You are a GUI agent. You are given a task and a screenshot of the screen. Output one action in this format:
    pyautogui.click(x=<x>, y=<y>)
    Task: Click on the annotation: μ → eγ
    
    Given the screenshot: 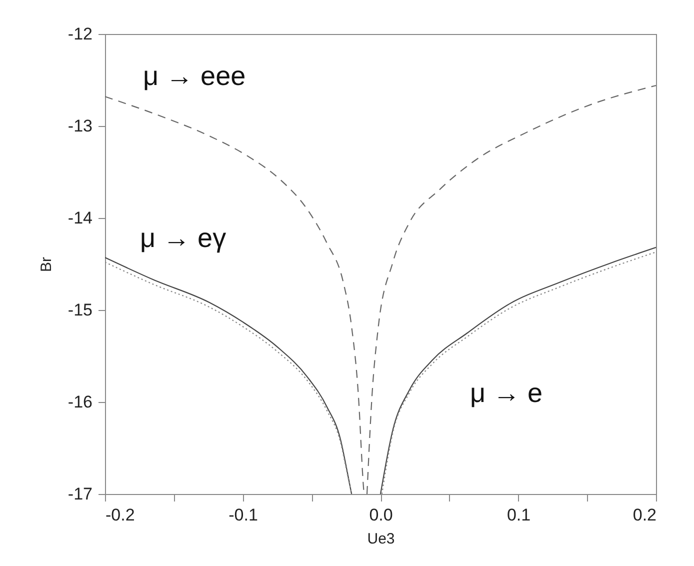 What is the action you would take?
    pyautogui.click(x=183, y=238)
    